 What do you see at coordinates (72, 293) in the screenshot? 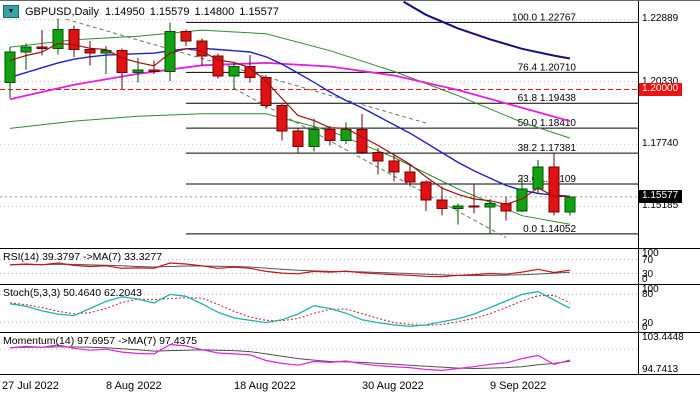
I see `stochastic-label: Stoch(5,3,3) 50.4640 62.2043` at bounding box center [72, 293].